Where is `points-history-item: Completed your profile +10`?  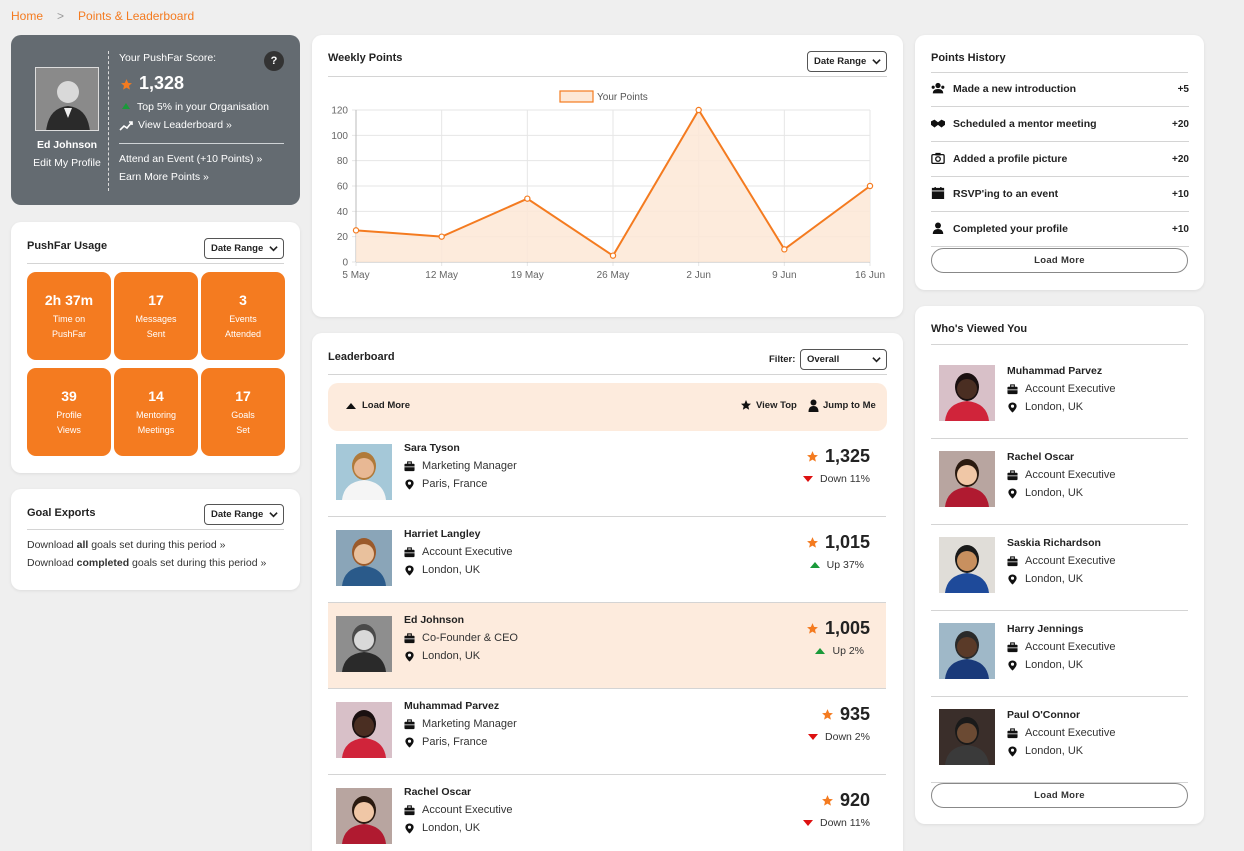
points-history-item: Completed your profile +10 is located at coordinates (1060, 229).